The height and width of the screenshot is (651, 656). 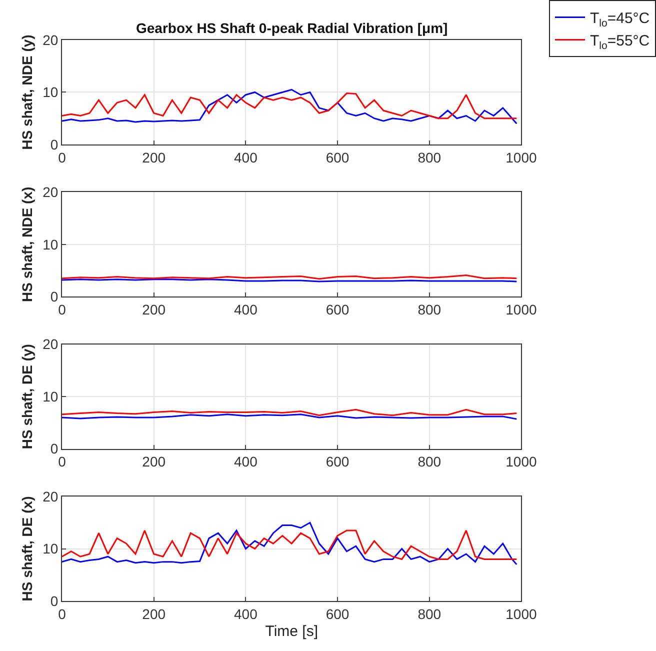 What do you see at coordinates (27, 244) in the screenshot?
I see `y-axis-title: HS shaft, NDE (x)` at bounding box center [27, 244].